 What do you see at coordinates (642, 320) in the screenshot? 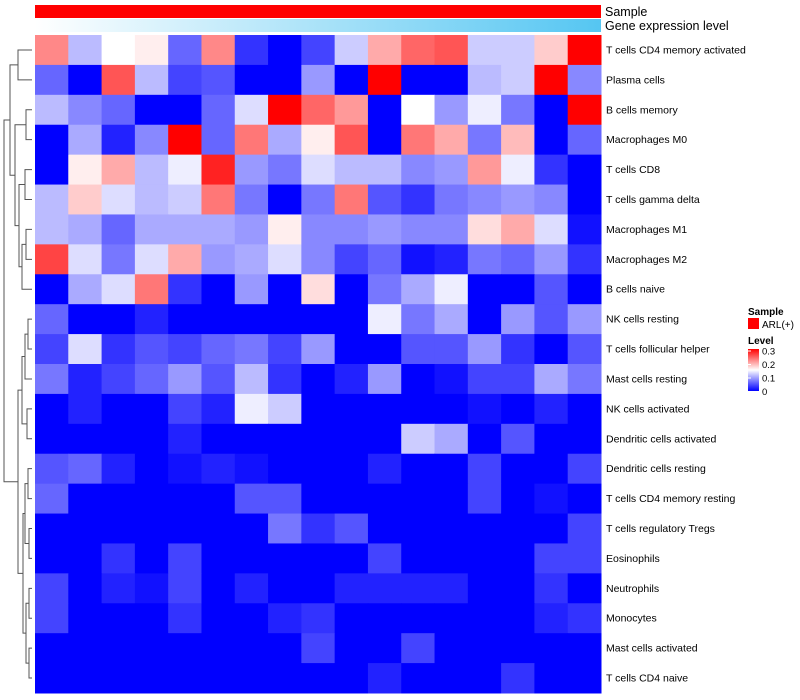
I see `row-label: NK cells resting` at bounding box center [642, 320].